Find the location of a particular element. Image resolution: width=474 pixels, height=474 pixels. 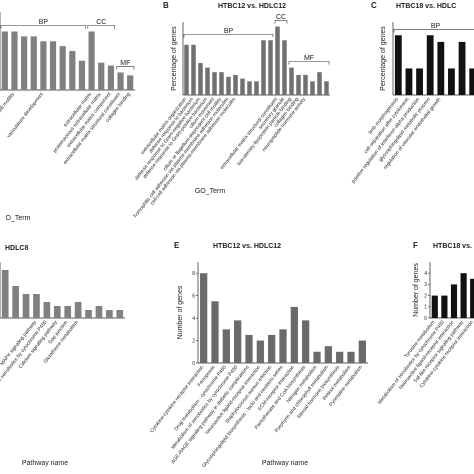

panel-letter: E is located at coordinates (177, 245).